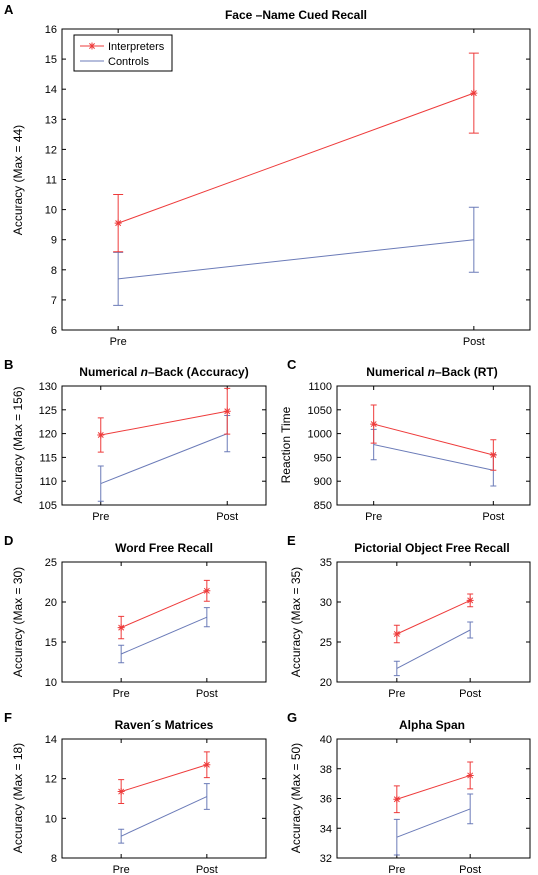 The height and width of the screenshot is (875, 538). I want to click on axes-box-b, so click(164, 445).